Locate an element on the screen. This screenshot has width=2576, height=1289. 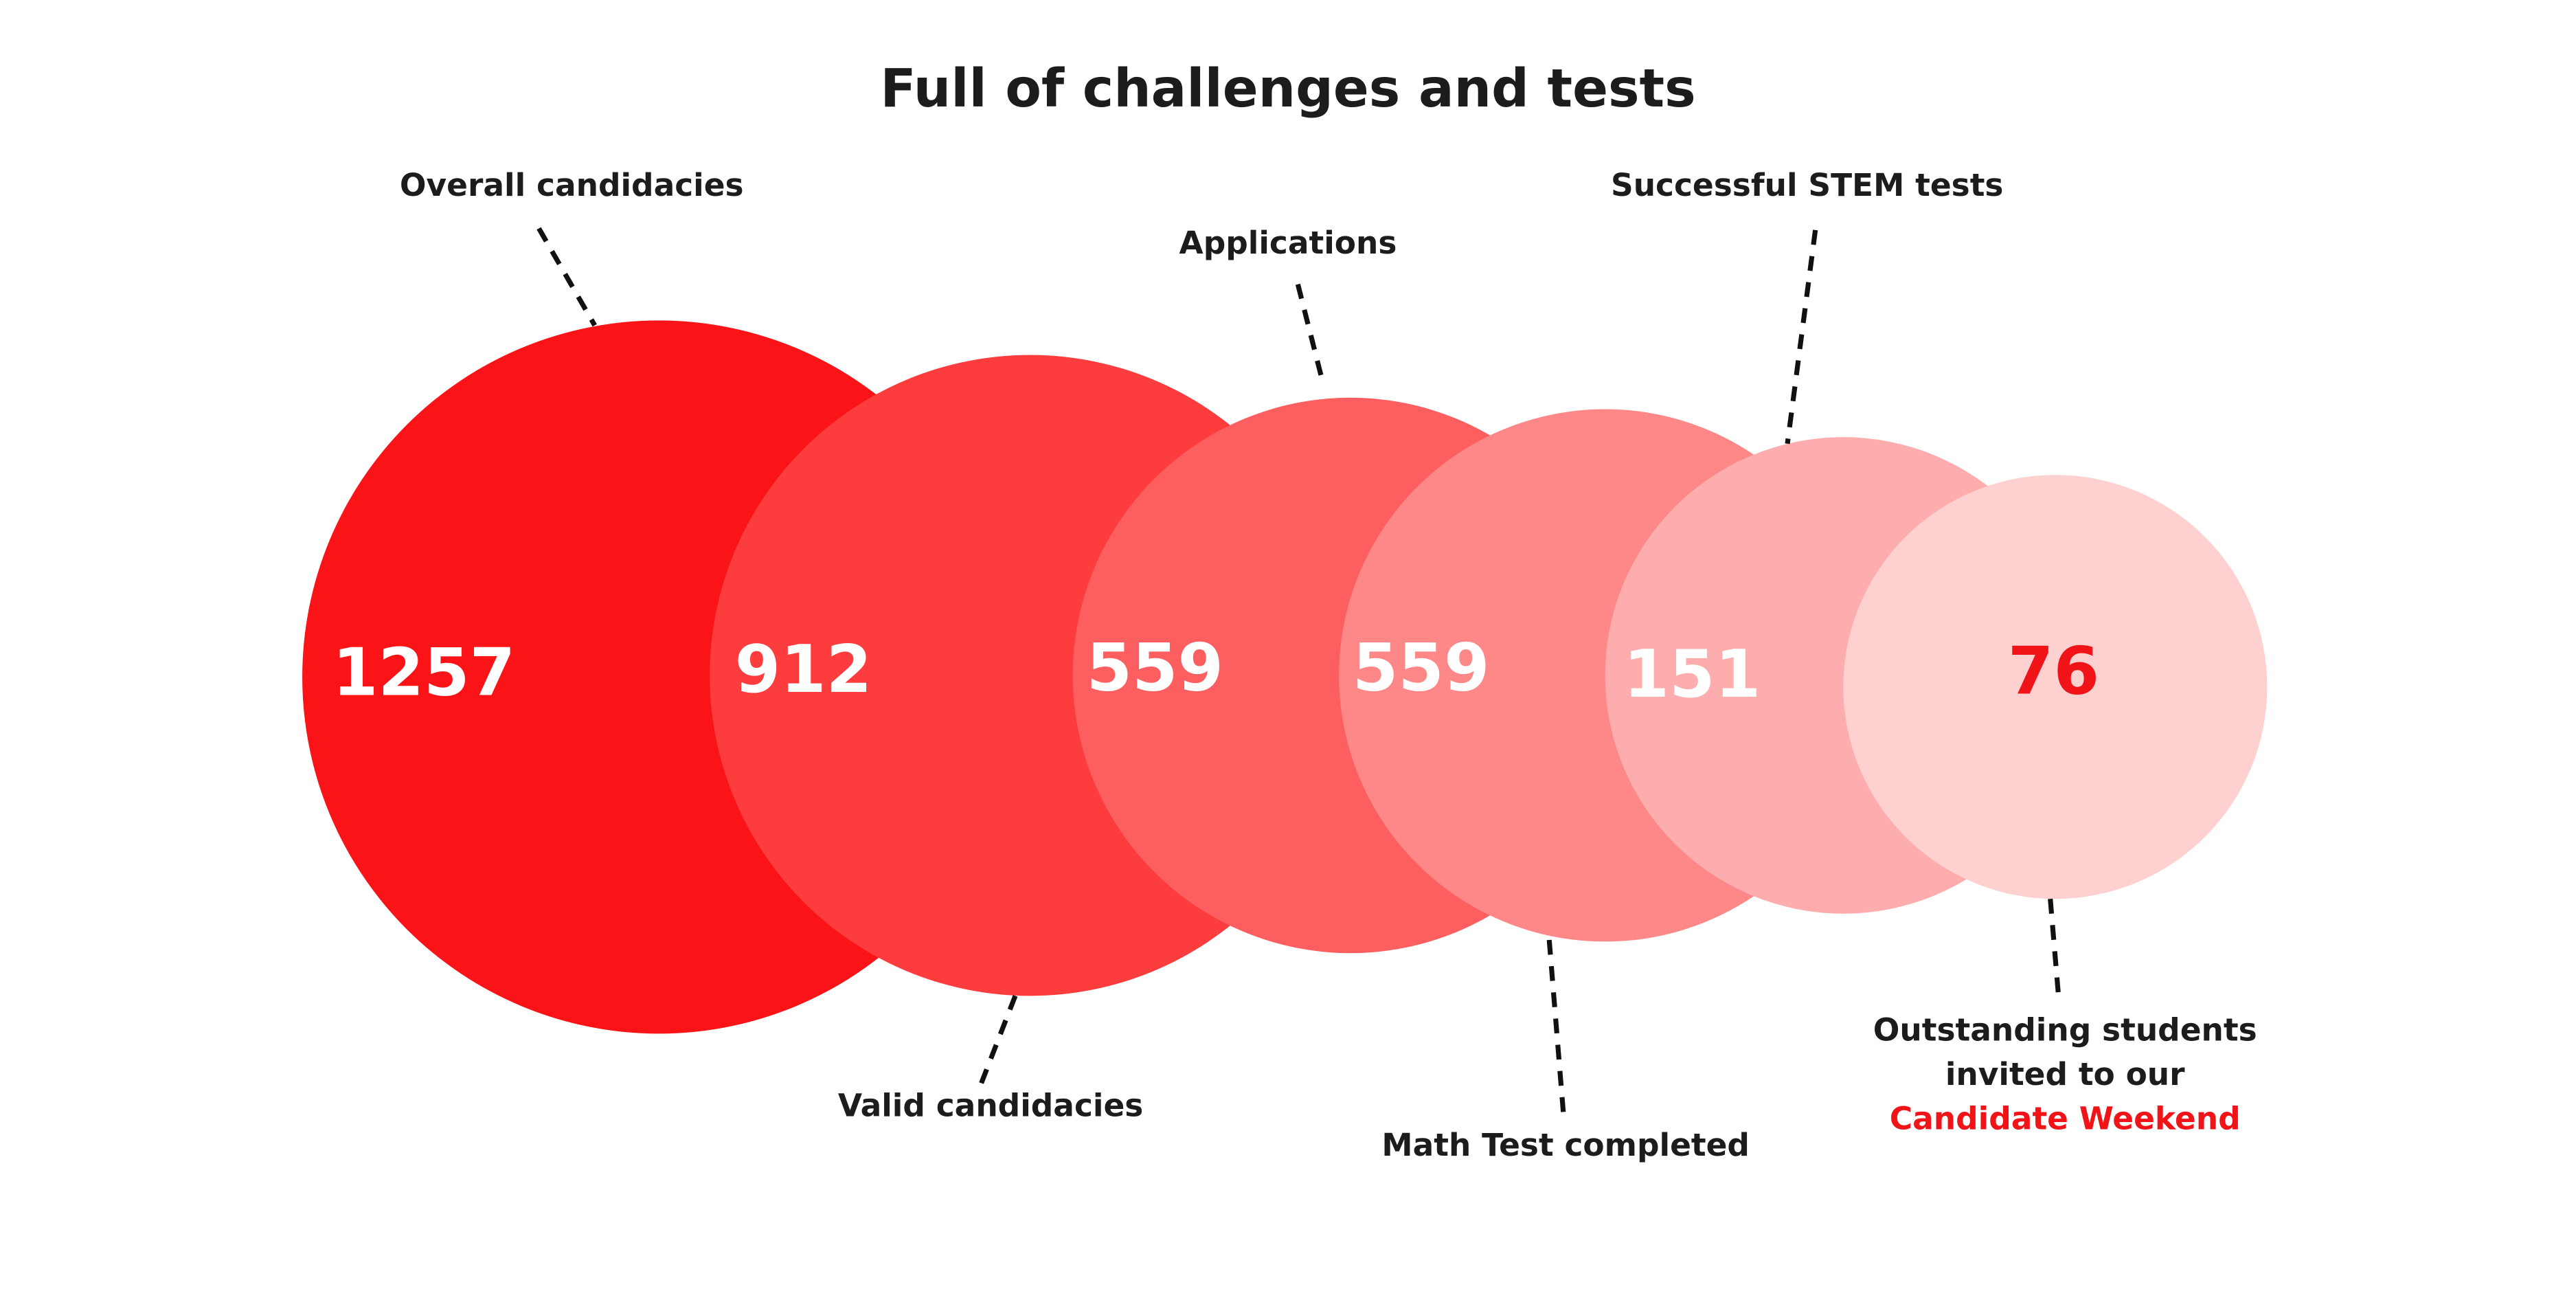
stage-label: Outstanding students is located at coordinates (2065, 1029).